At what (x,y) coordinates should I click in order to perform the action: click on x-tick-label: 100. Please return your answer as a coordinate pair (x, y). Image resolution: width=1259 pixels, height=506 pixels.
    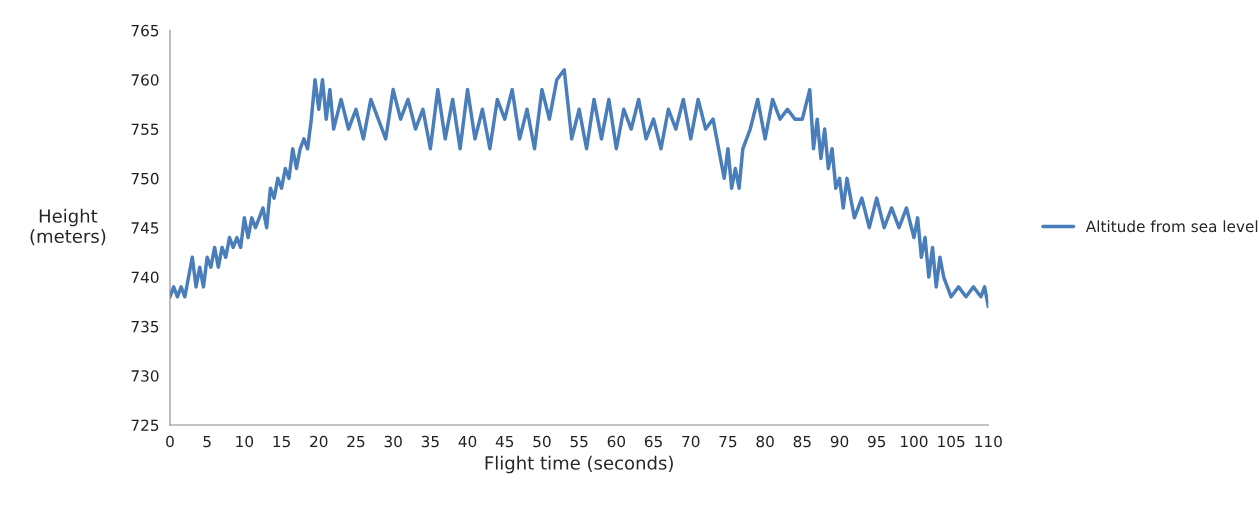
    Looking at the image, I should click on (914, 441).